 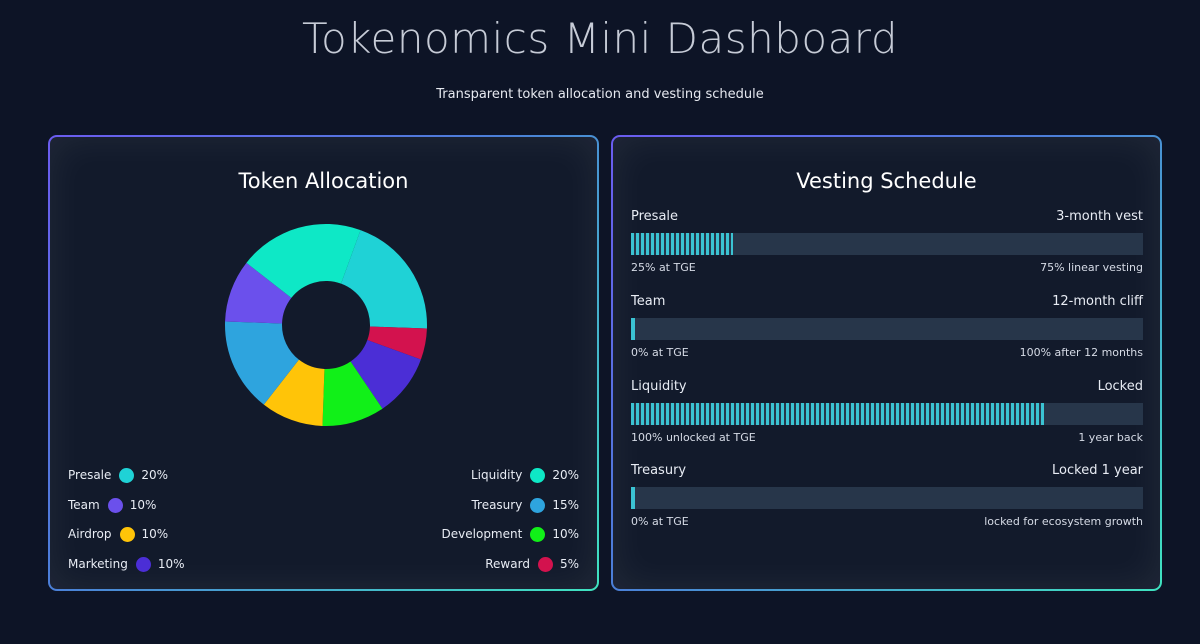 What do you see at coordinates (659, 386) in the screenshot?
I see `vesting-name: Liquidity` at bounding box center [659, 386].